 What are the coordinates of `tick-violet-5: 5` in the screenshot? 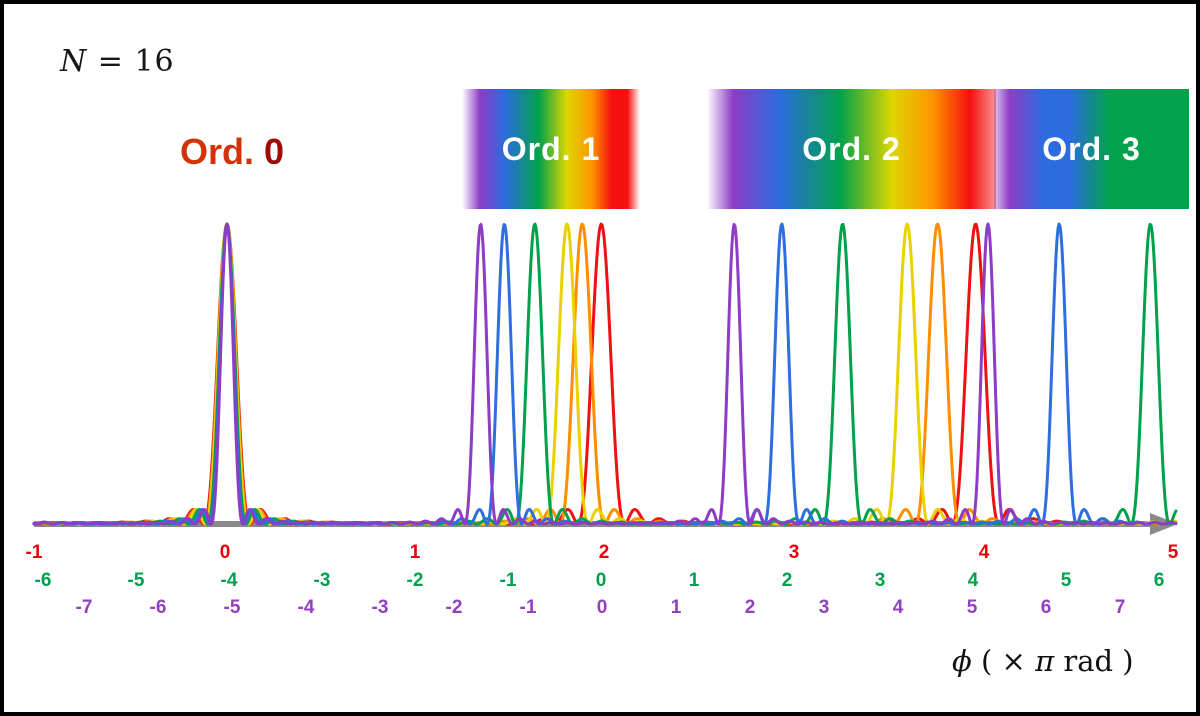 It's located at (972, 607).